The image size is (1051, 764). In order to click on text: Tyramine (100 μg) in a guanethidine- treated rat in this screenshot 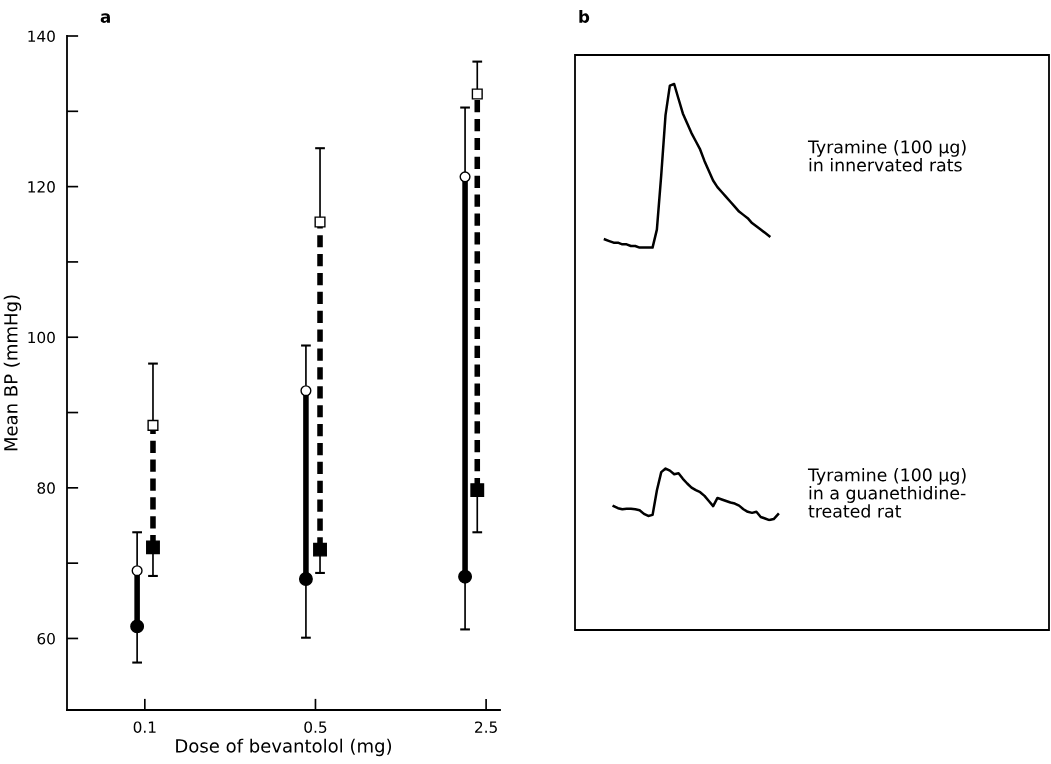, I will do `click(886, 493)`.